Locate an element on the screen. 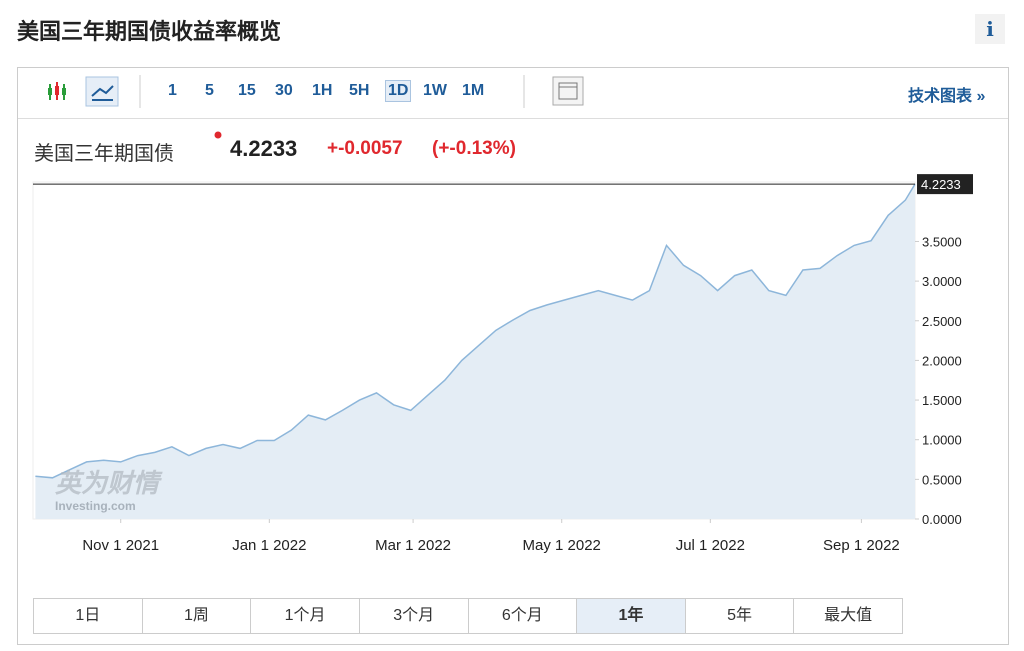 Image resolution: width=1024 pixels, height=651 pixels. y-tick-label: 0.0000 is located at coordinates (942, 519).